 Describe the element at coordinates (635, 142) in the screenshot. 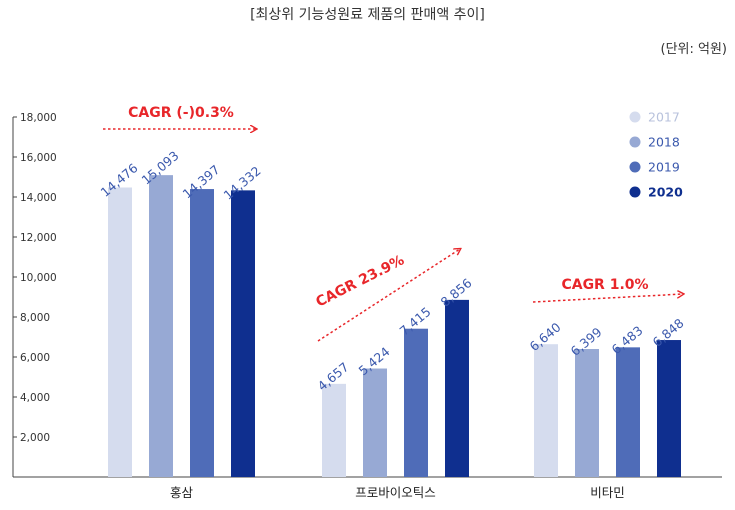

I see `legend-marker-2018` at that location.